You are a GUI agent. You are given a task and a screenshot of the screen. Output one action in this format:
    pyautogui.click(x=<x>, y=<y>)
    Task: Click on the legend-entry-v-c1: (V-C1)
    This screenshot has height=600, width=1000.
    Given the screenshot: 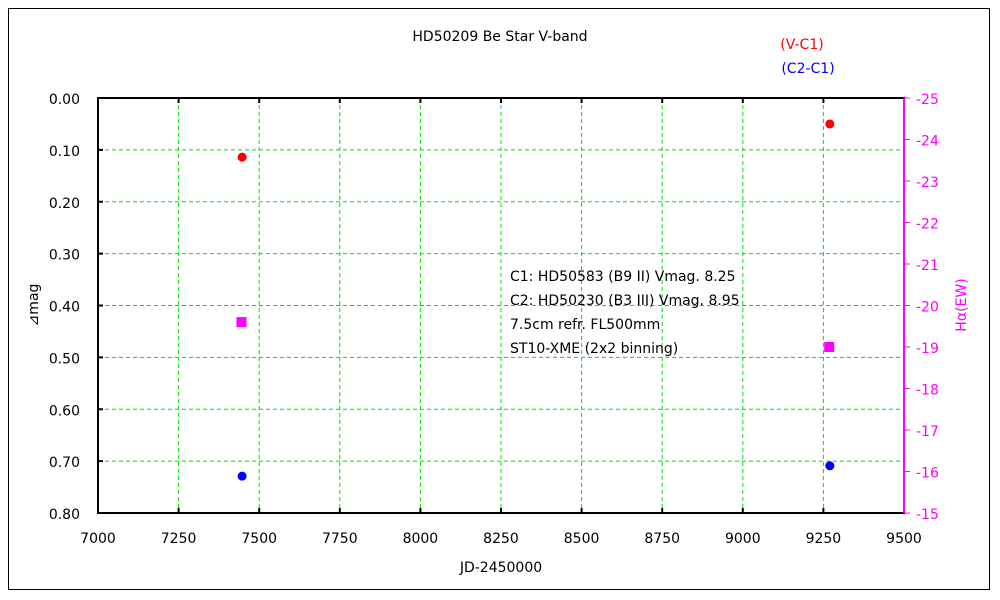 What is the action you would take?
    pyautogui.click(x=801, y=45)
    